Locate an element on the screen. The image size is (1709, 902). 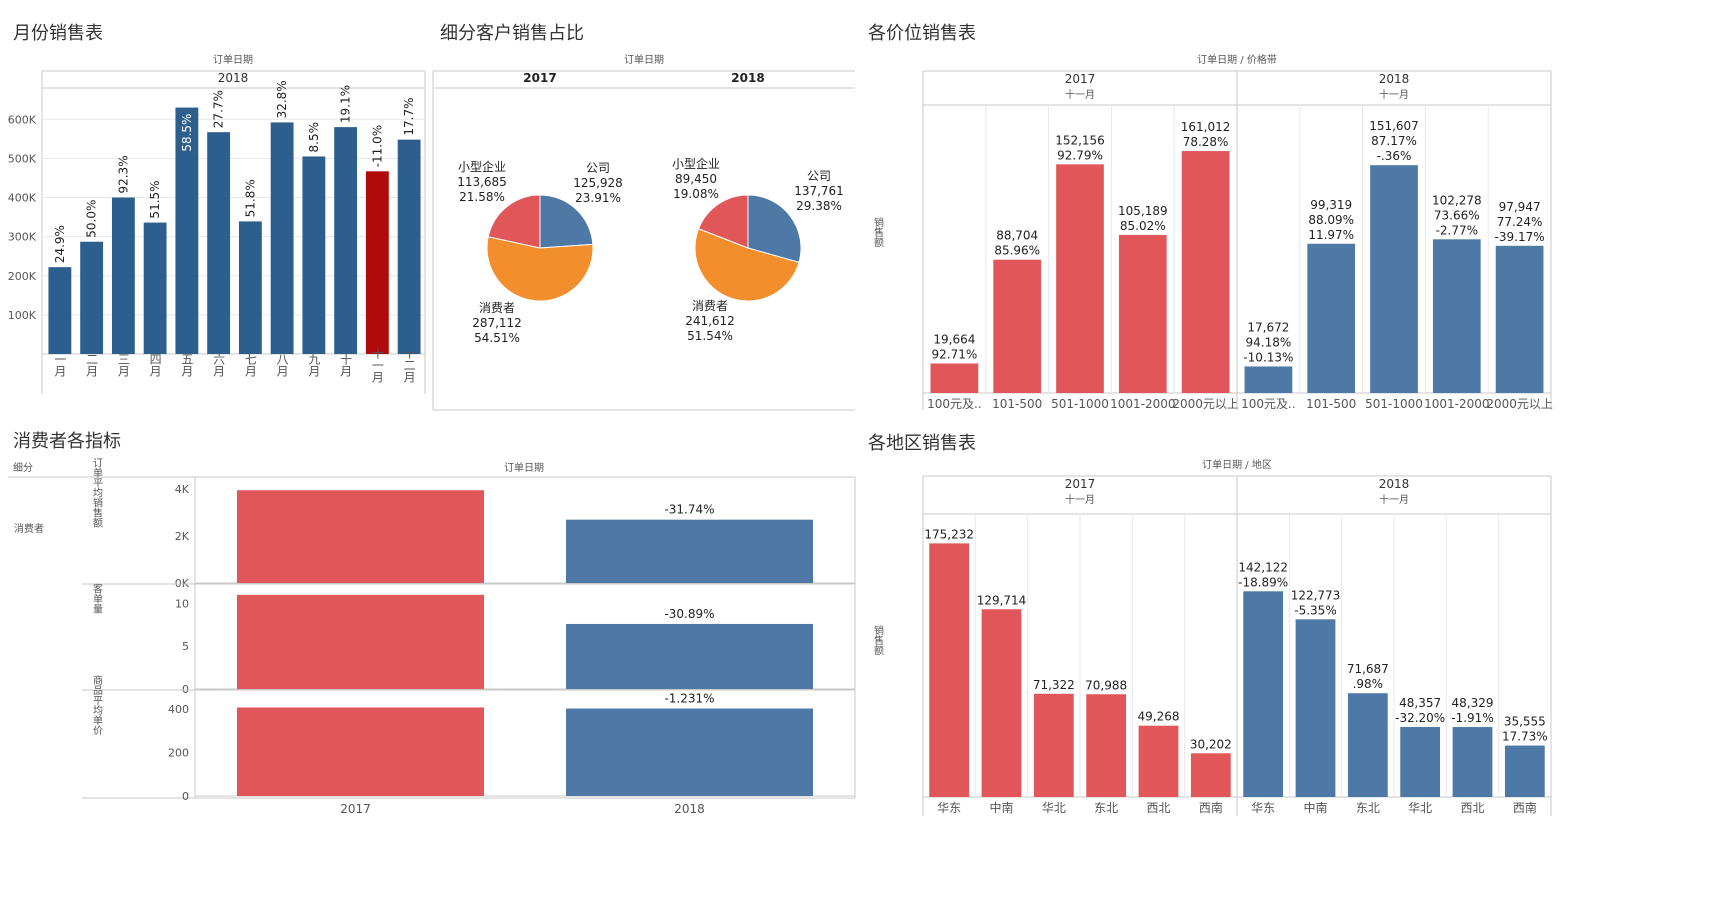
region-data-label: 175,232 is located at coordinates (949, 534).